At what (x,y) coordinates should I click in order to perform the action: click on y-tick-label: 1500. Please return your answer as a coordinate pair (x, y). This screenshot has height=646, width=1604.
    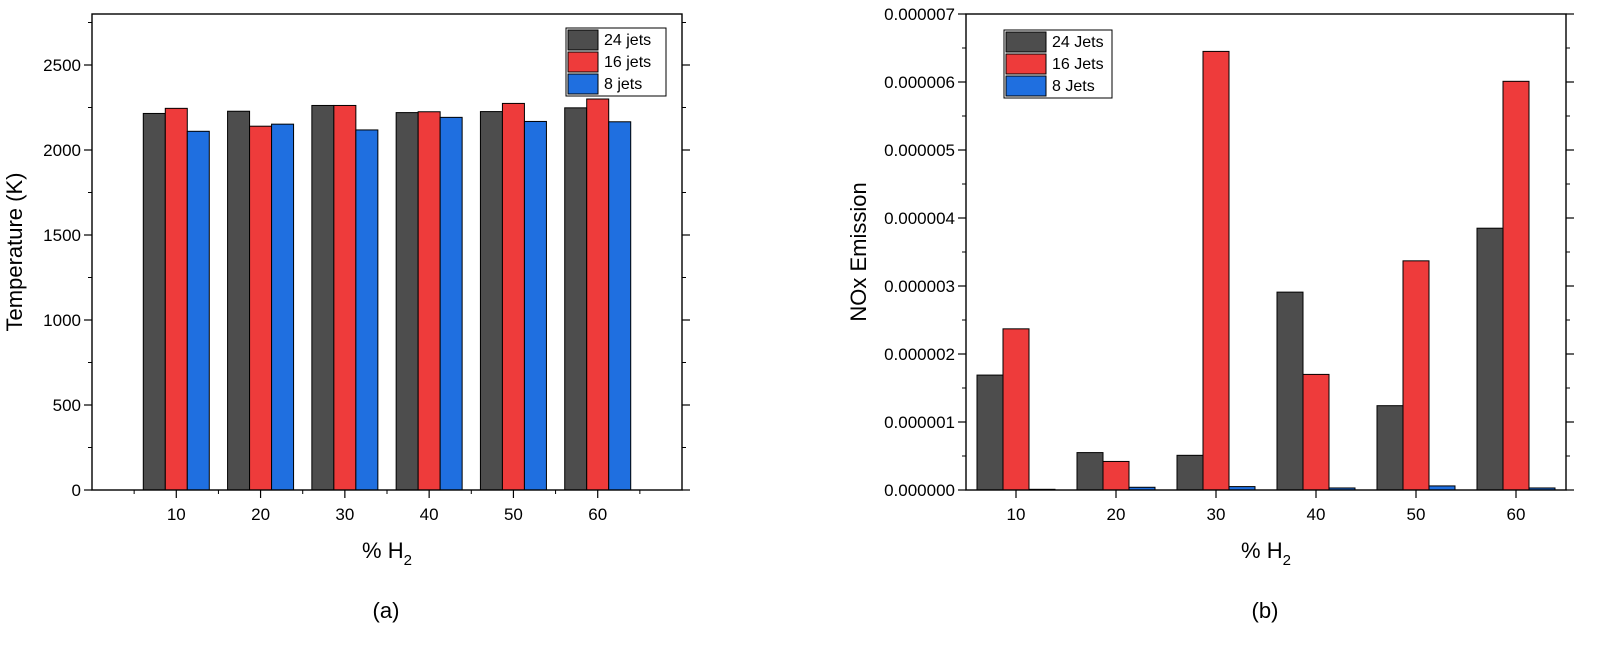
    Looking at the image, I should click on (62, 235).